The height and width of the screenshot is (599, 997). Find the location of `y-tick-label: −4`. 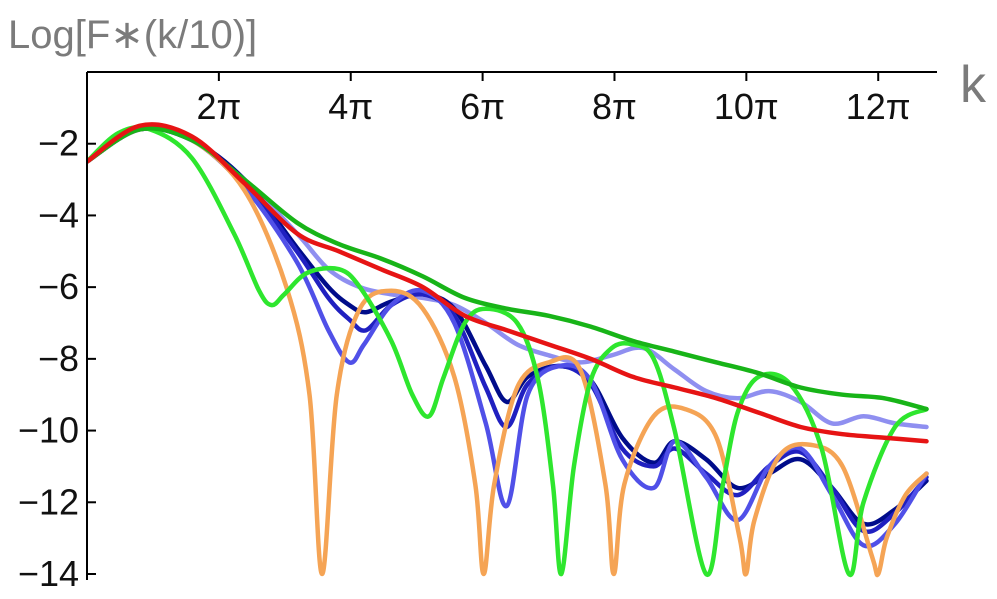

y-tick-label: −4 is located at coordinates (58, 214).